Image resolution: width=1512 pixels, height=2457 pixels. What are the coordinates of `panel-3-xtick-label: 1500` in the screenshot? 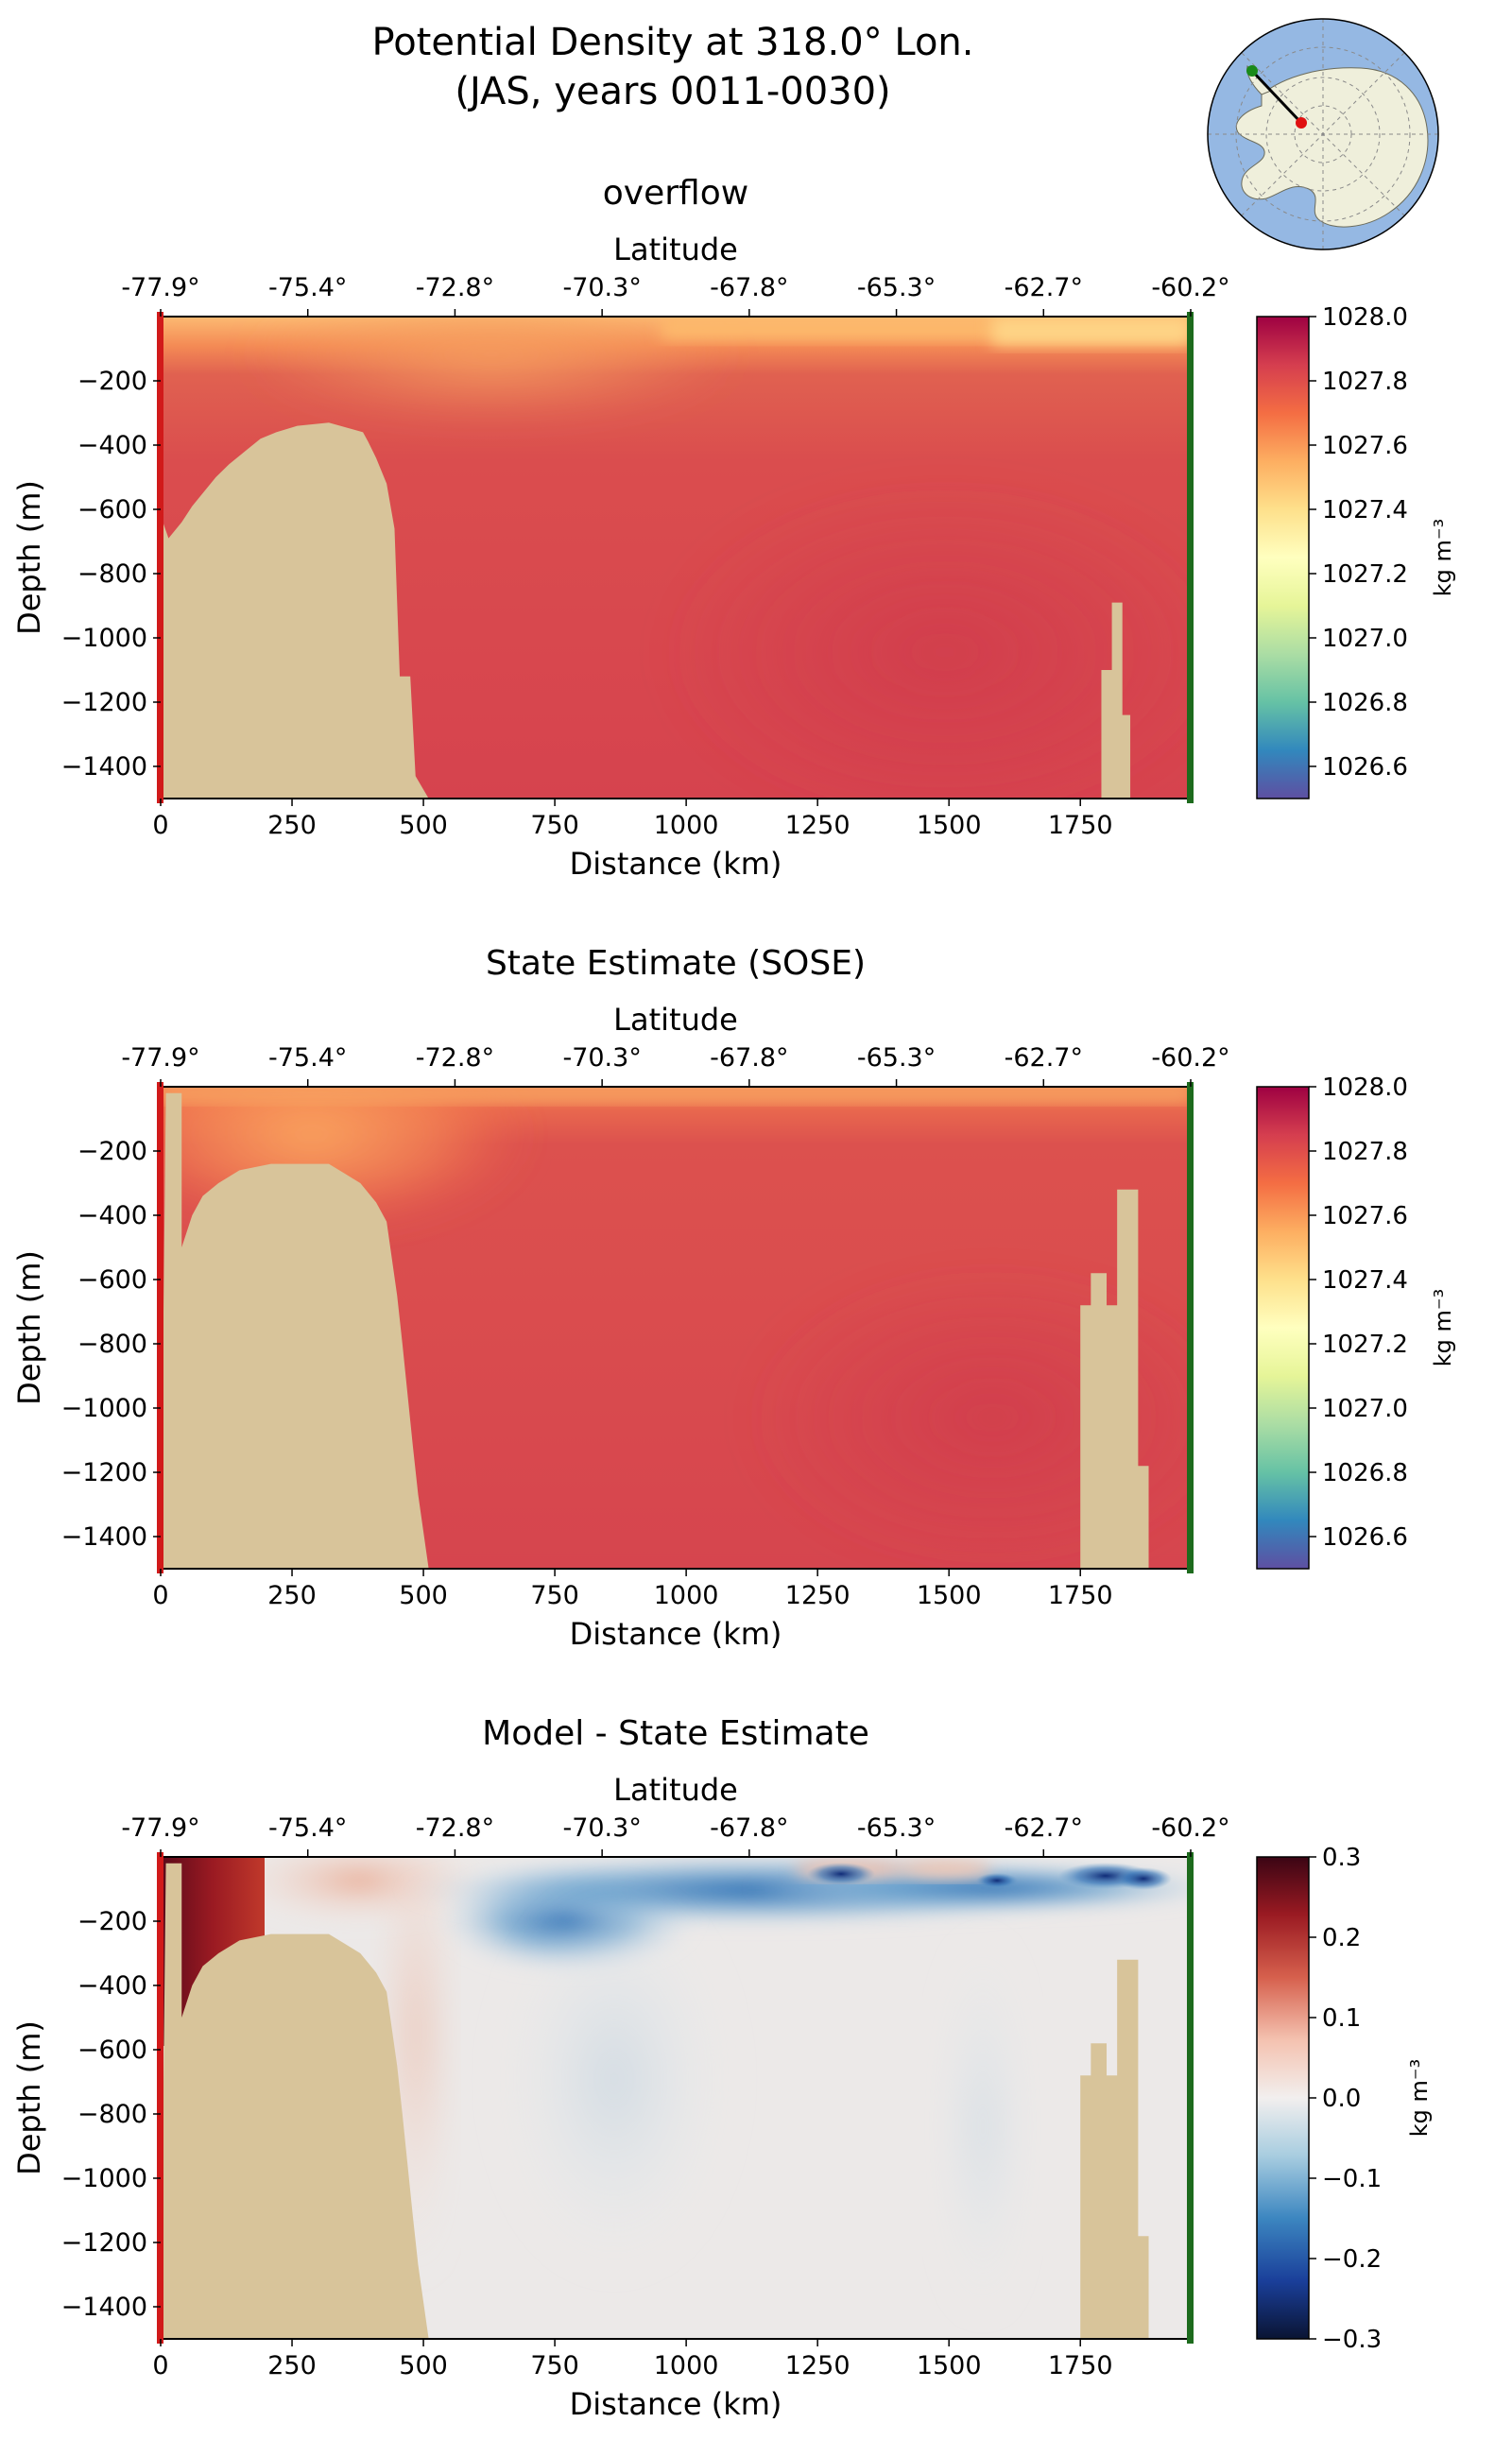 It's located at (949, 2365).